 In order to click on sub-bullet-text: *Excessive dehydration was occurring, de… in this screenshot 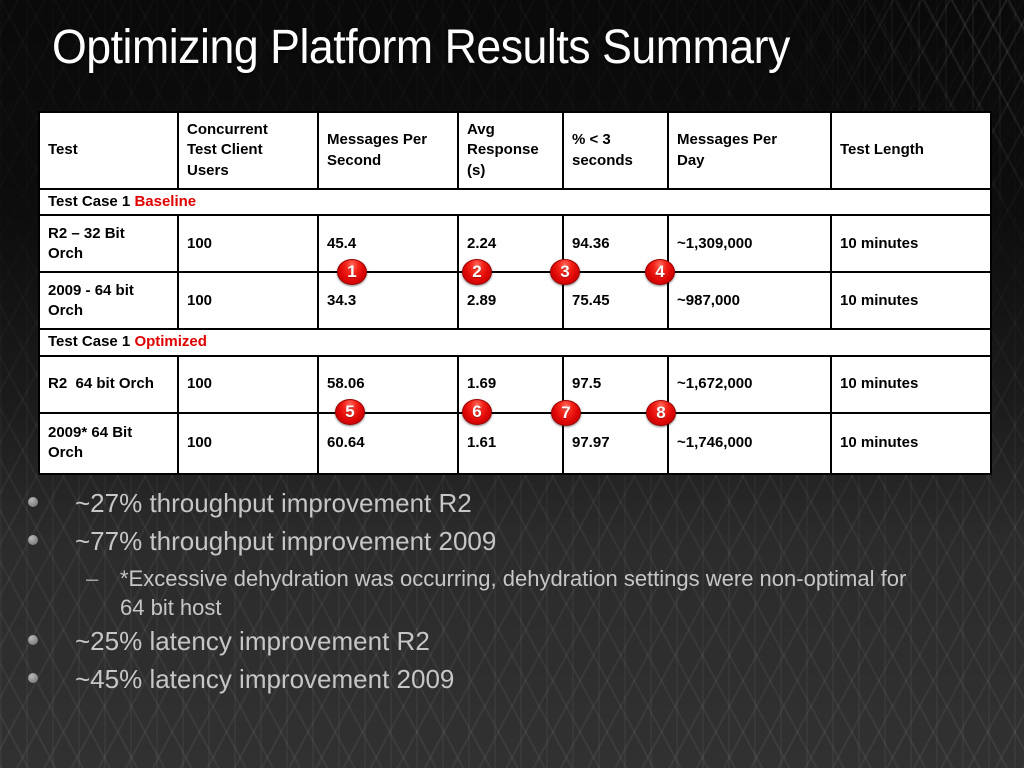, I will do `click(513, 593)`.